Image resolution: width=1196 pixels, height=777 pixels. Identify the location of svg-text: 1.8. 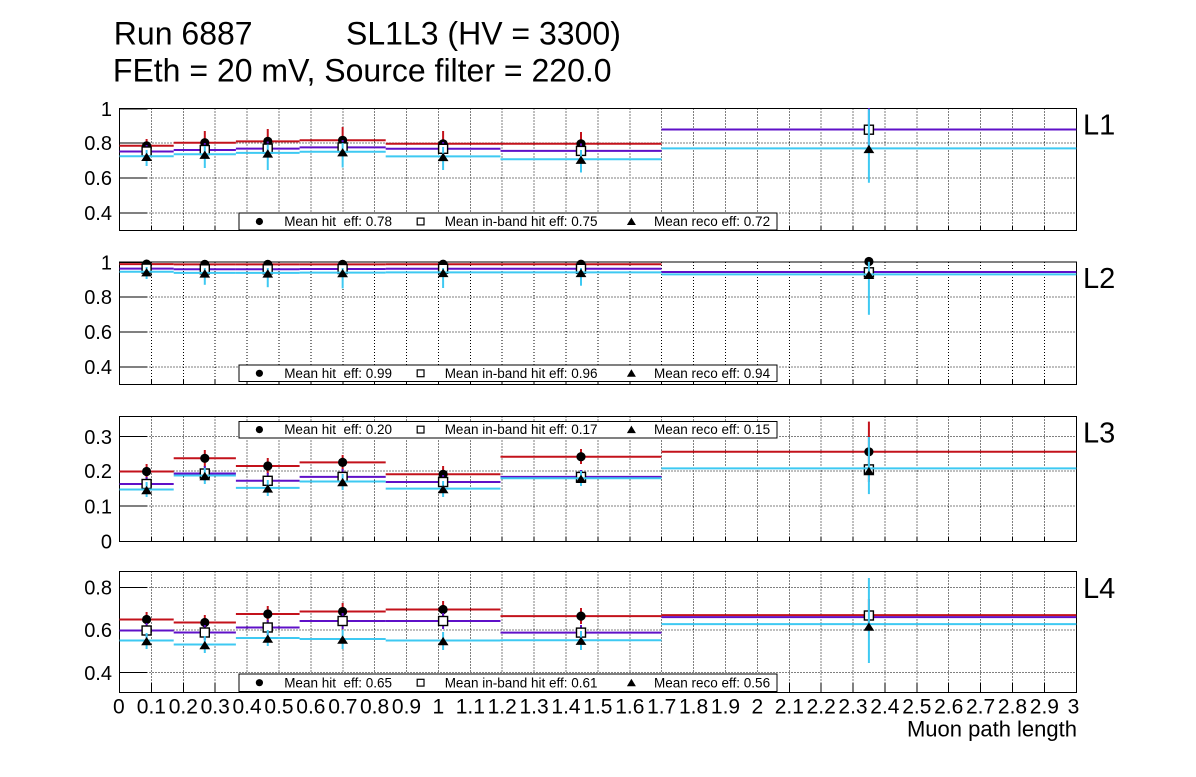
(693, 706).